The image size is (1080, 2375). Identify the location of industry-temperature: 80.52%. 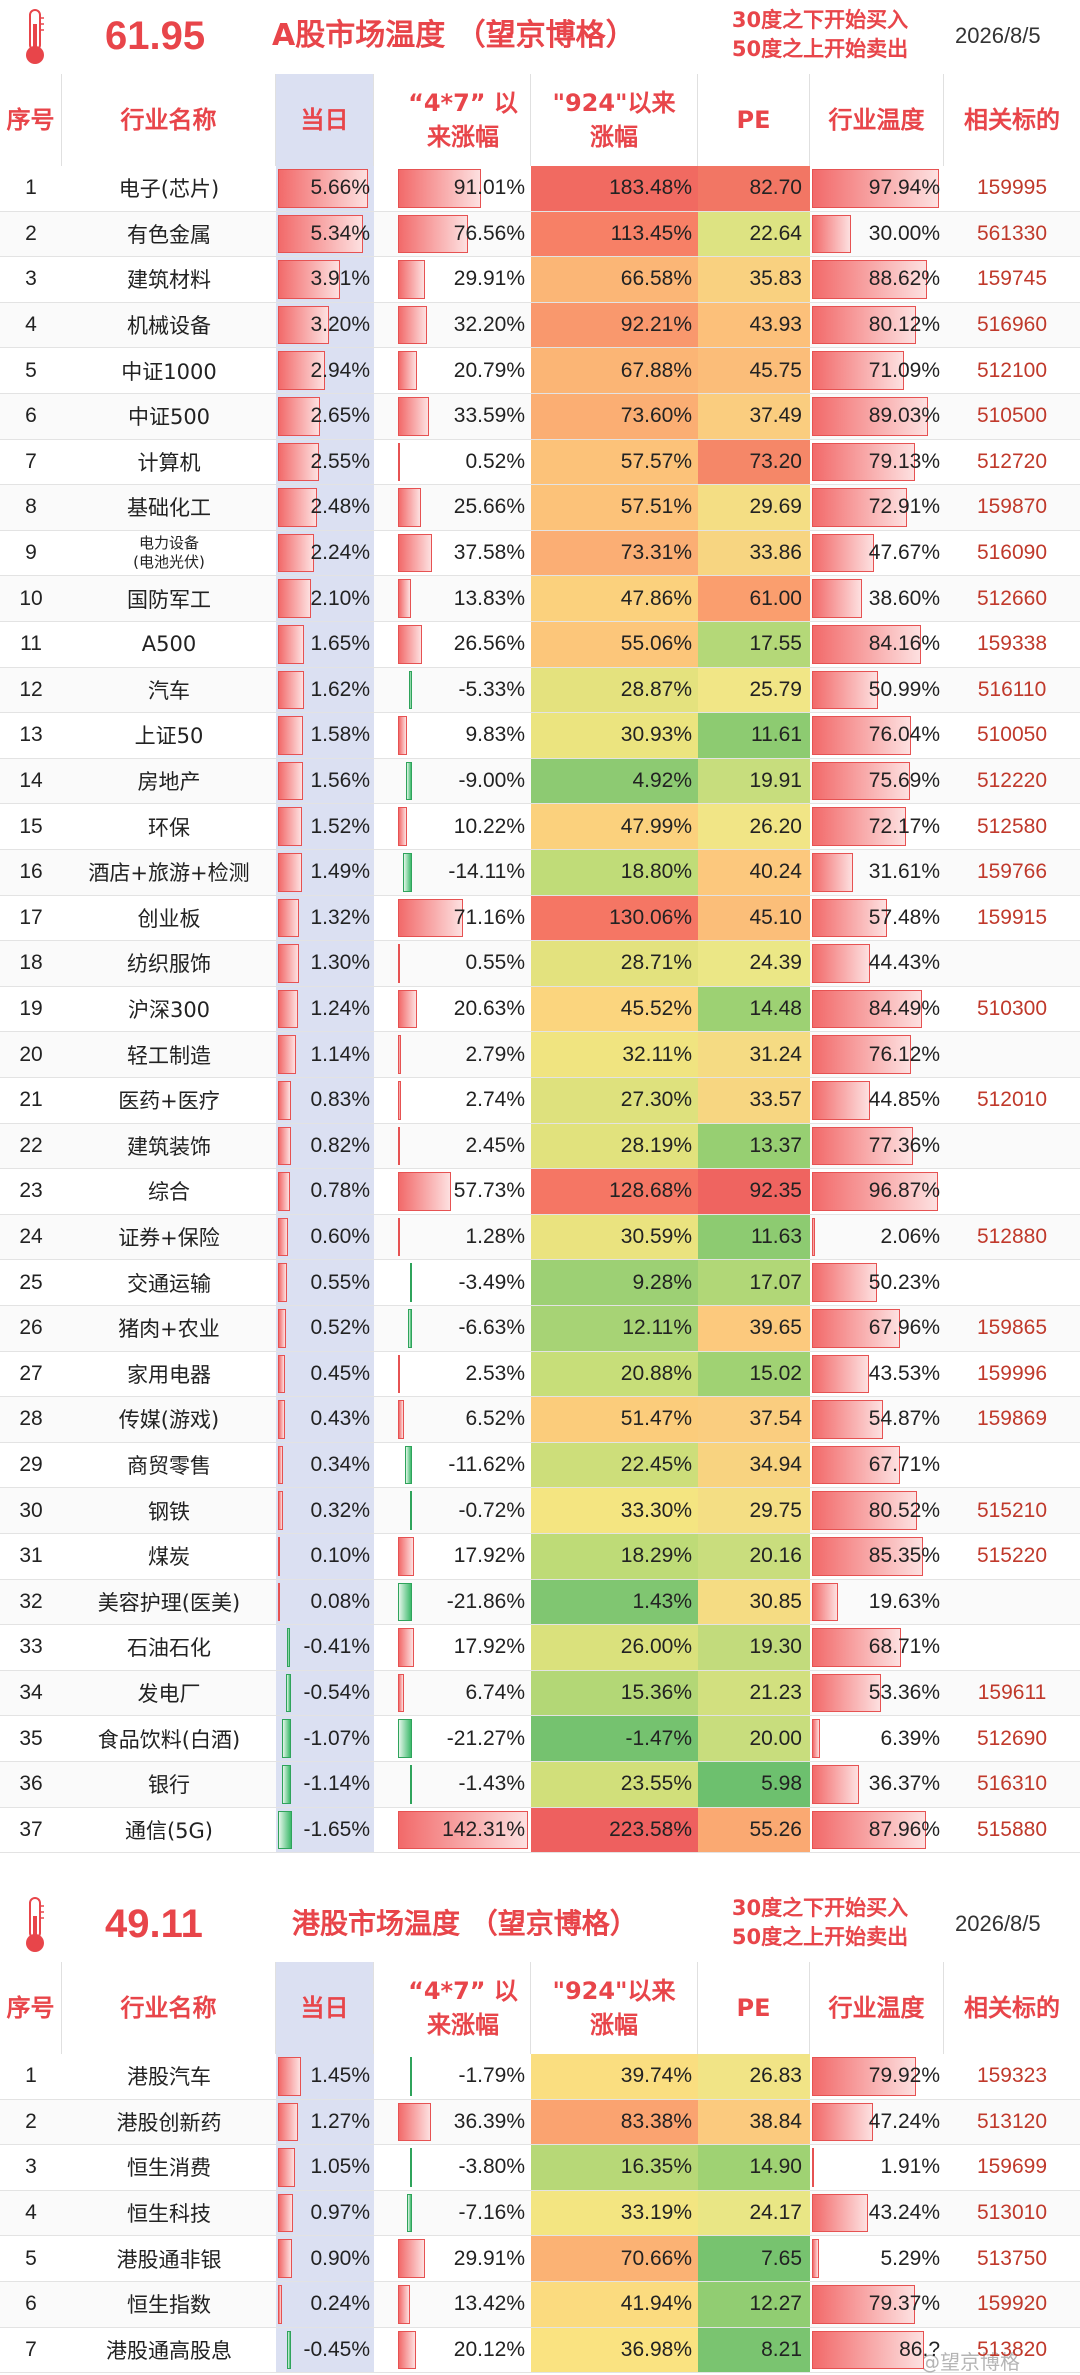
(877, 1510).